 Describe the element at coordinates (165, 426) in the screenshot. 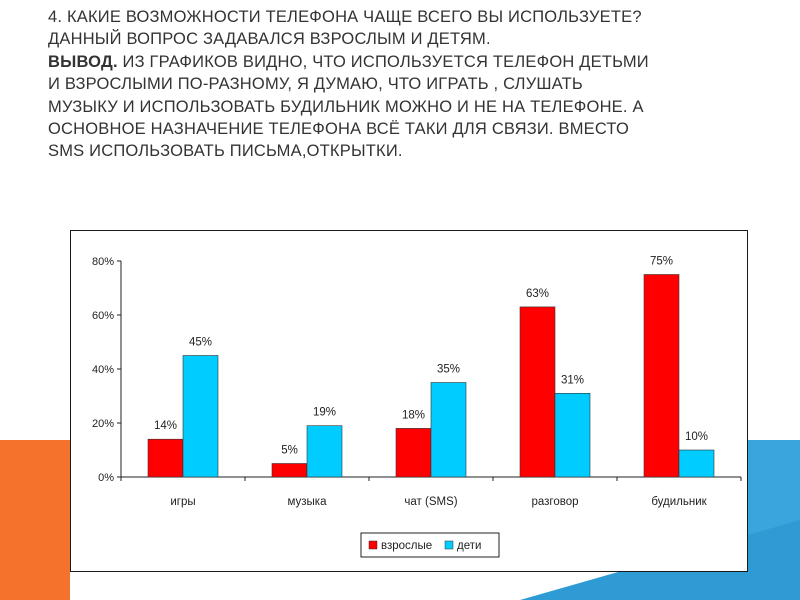

I see `data-label: 14%` at that location.